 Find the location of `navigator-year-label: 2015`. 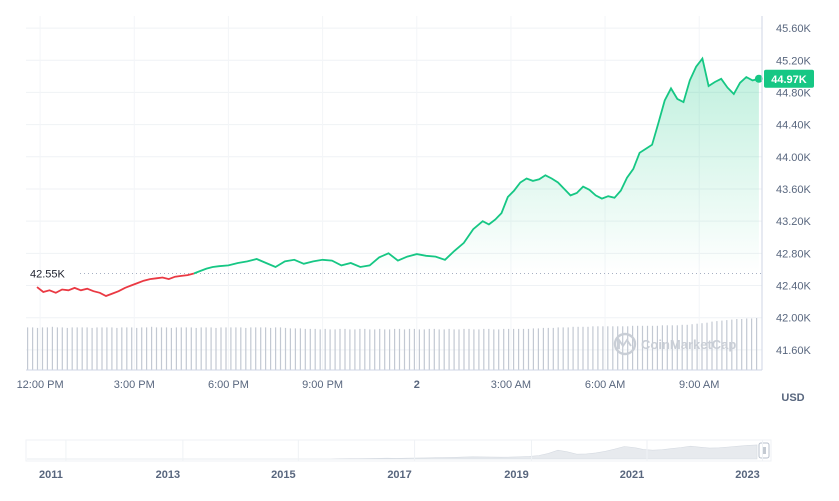

navigator-year-label: 2015 is located at coordinates (283, 475).